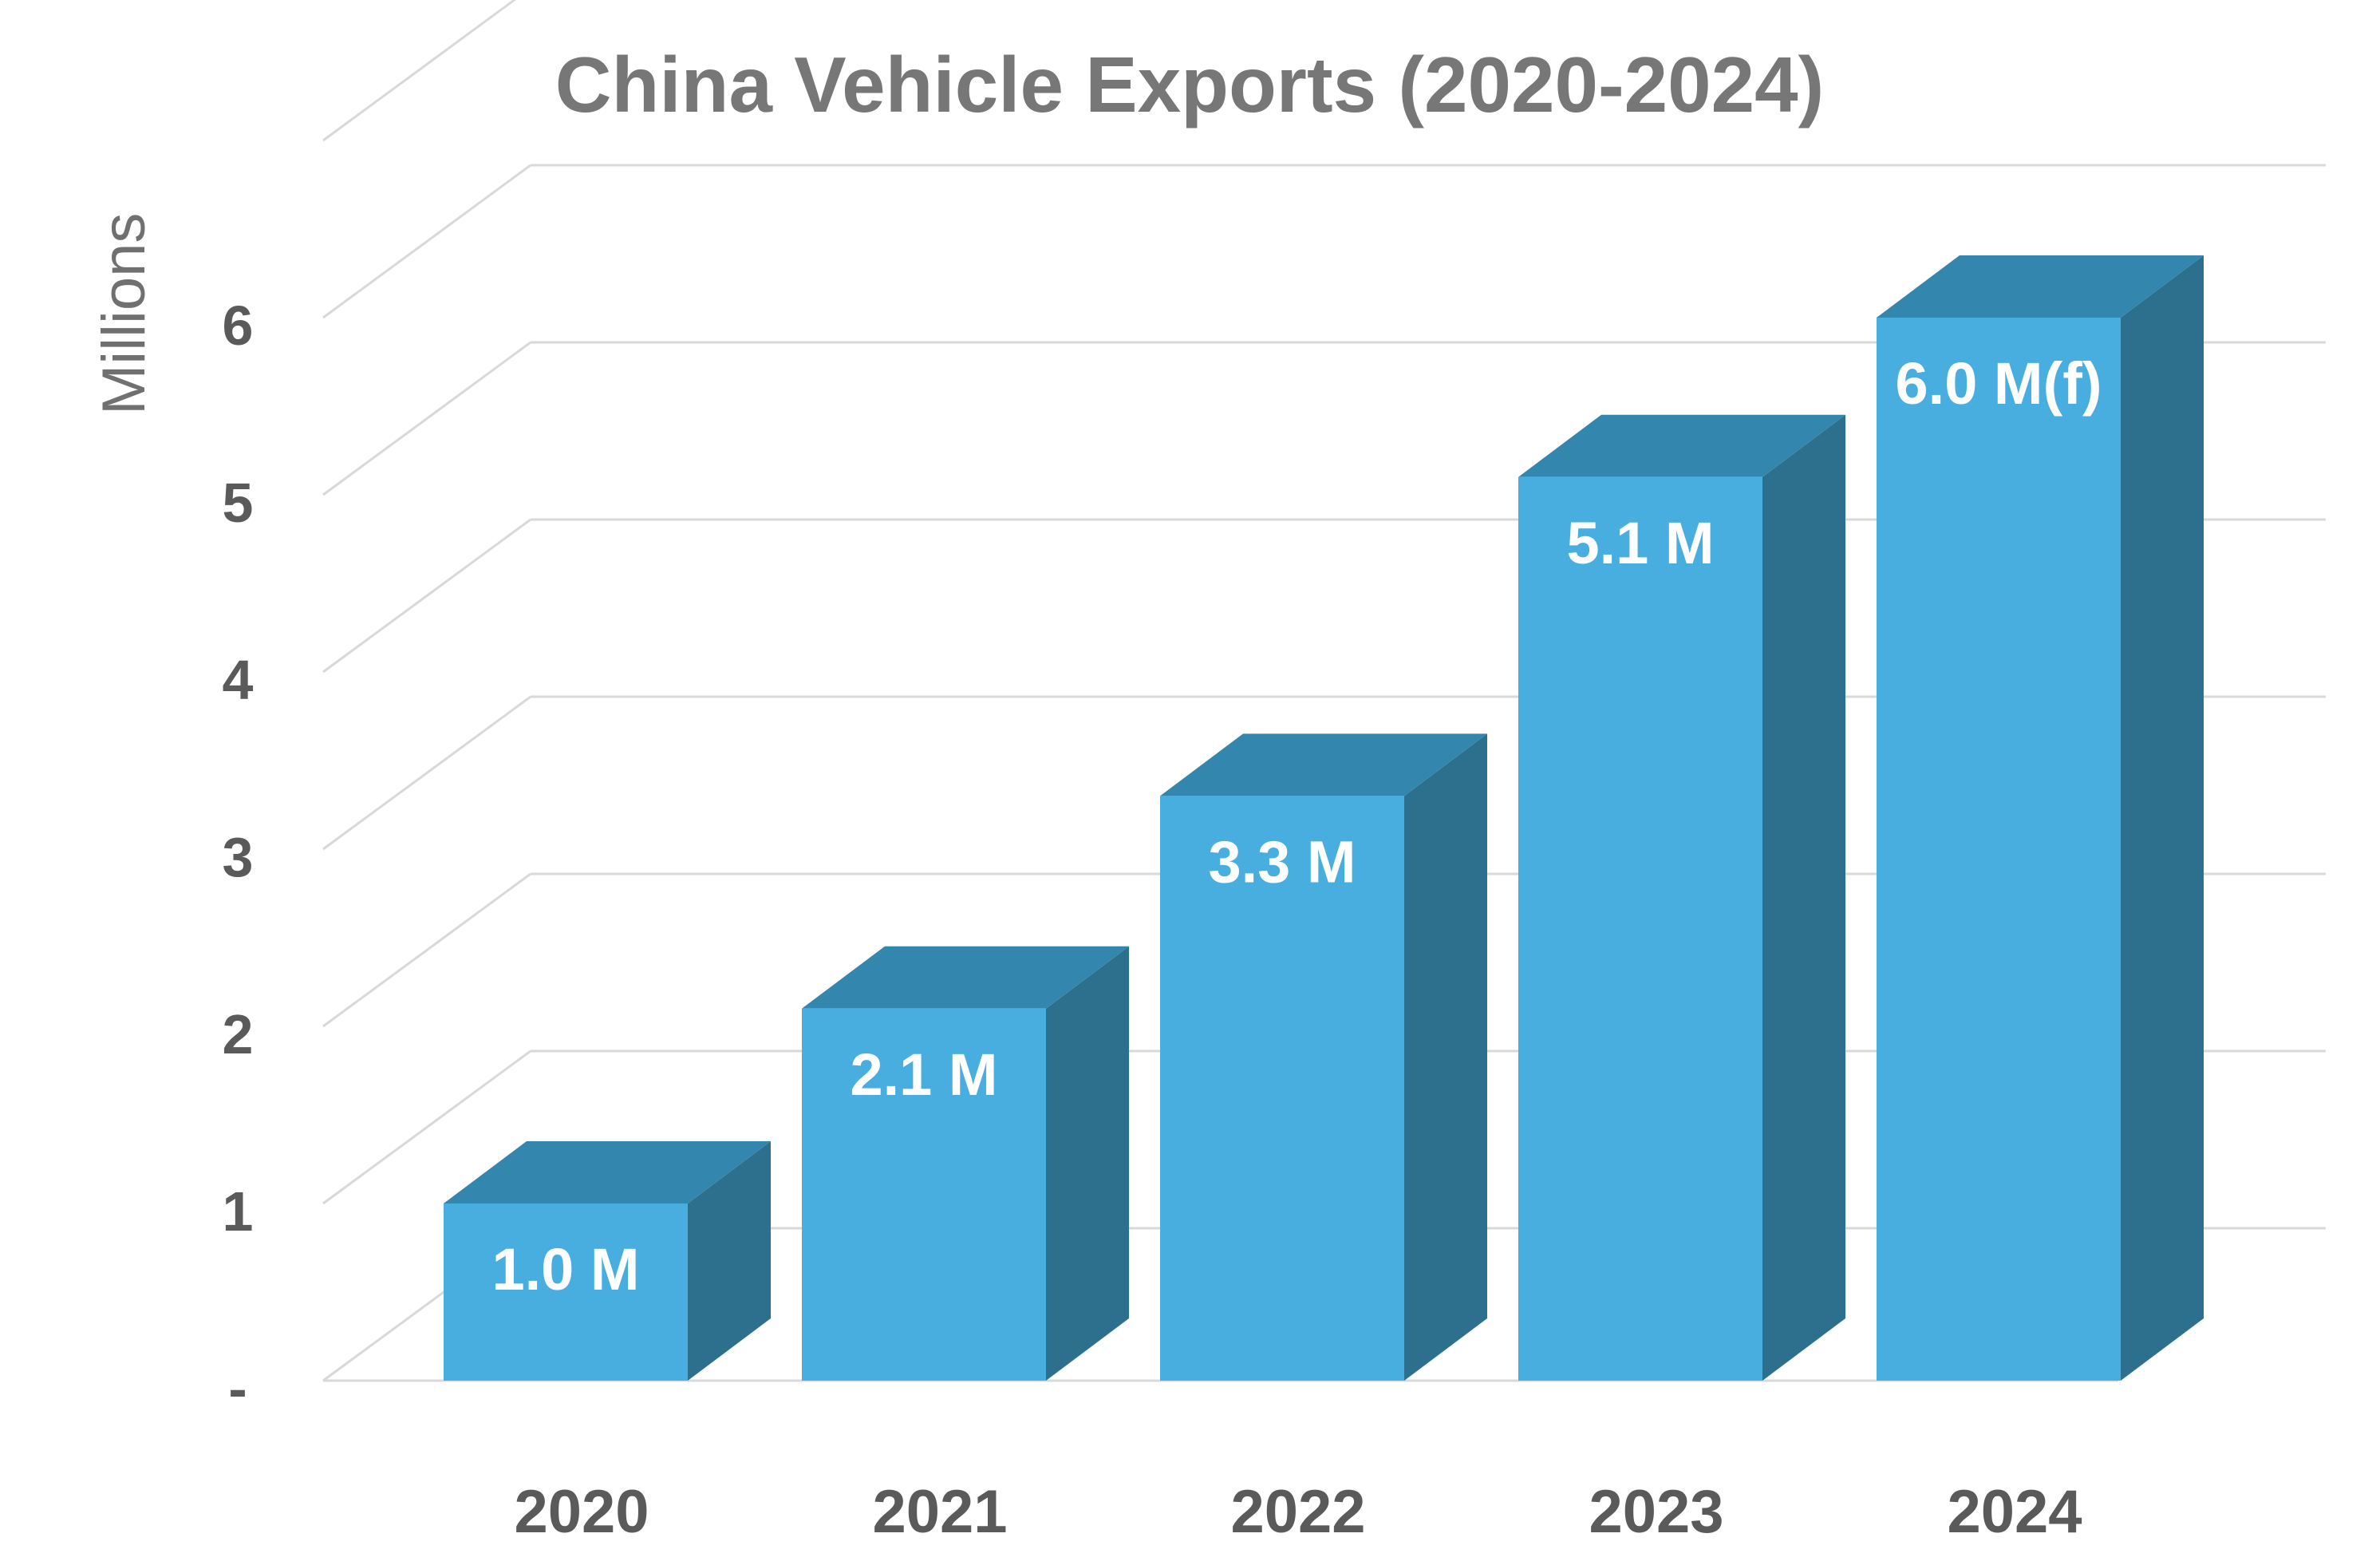  What do you see at coordinates (565, 1269) in the screenshot?
I see `data-label-2020: 1.0 M` at bounding box center [565, 1269].